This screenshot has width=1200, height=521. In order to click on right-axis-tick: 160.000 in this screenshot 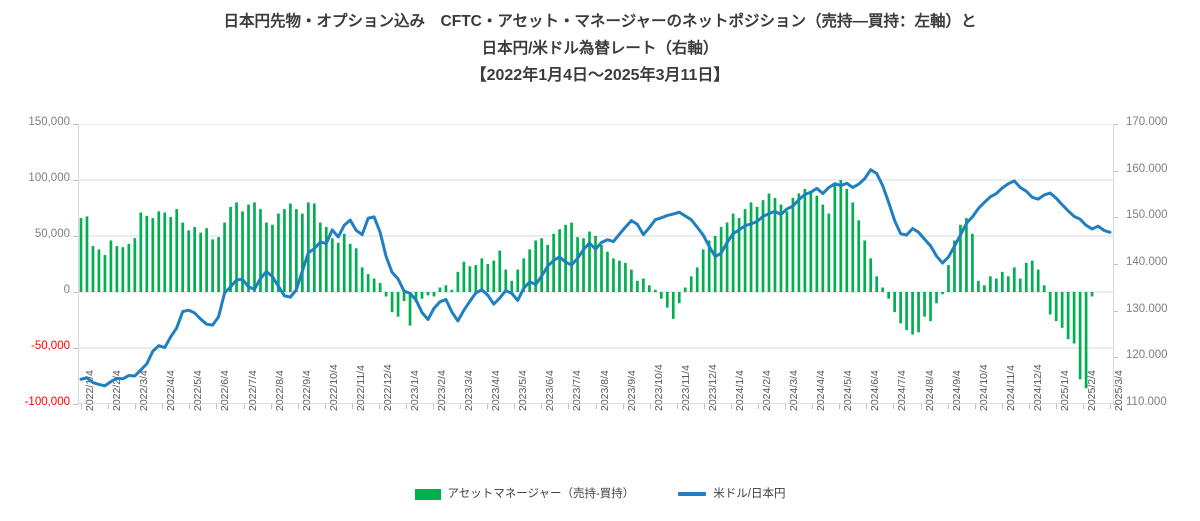, I will do `click(1147, 168)`.